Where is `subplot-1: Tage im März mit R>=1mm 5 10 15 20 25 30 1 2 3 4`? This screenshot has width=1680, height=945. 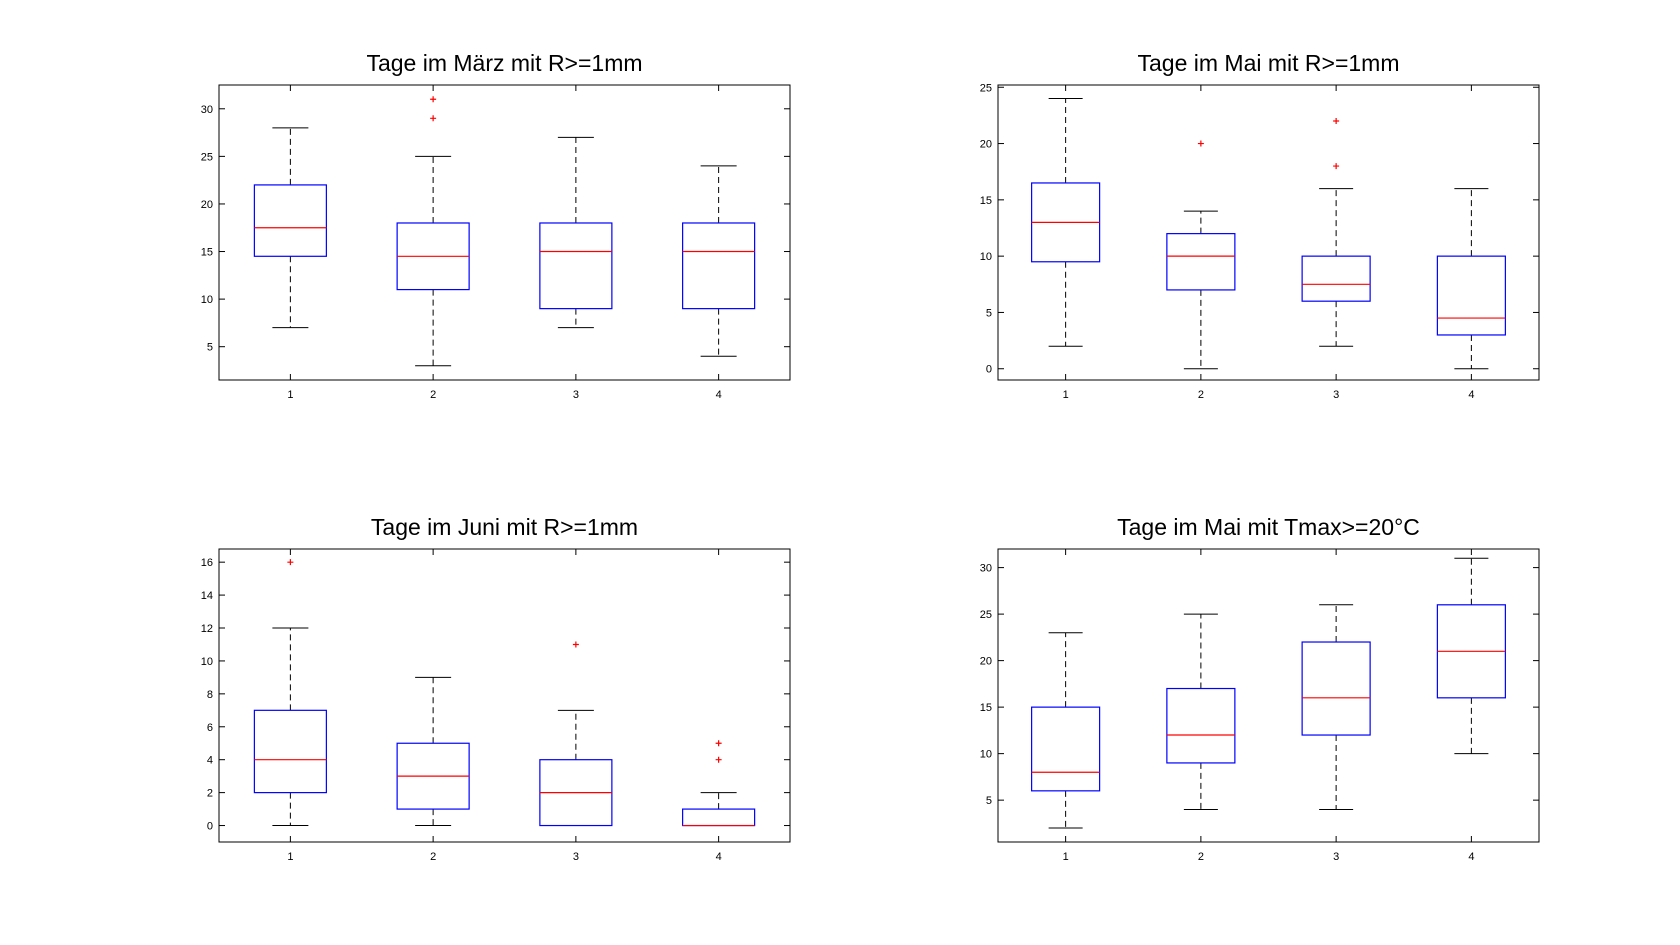
subplot-1: Tage im März mit R>=1mm 5 10 15 20 25 30 1 2 3 4 is located at coordinates (496, 225).